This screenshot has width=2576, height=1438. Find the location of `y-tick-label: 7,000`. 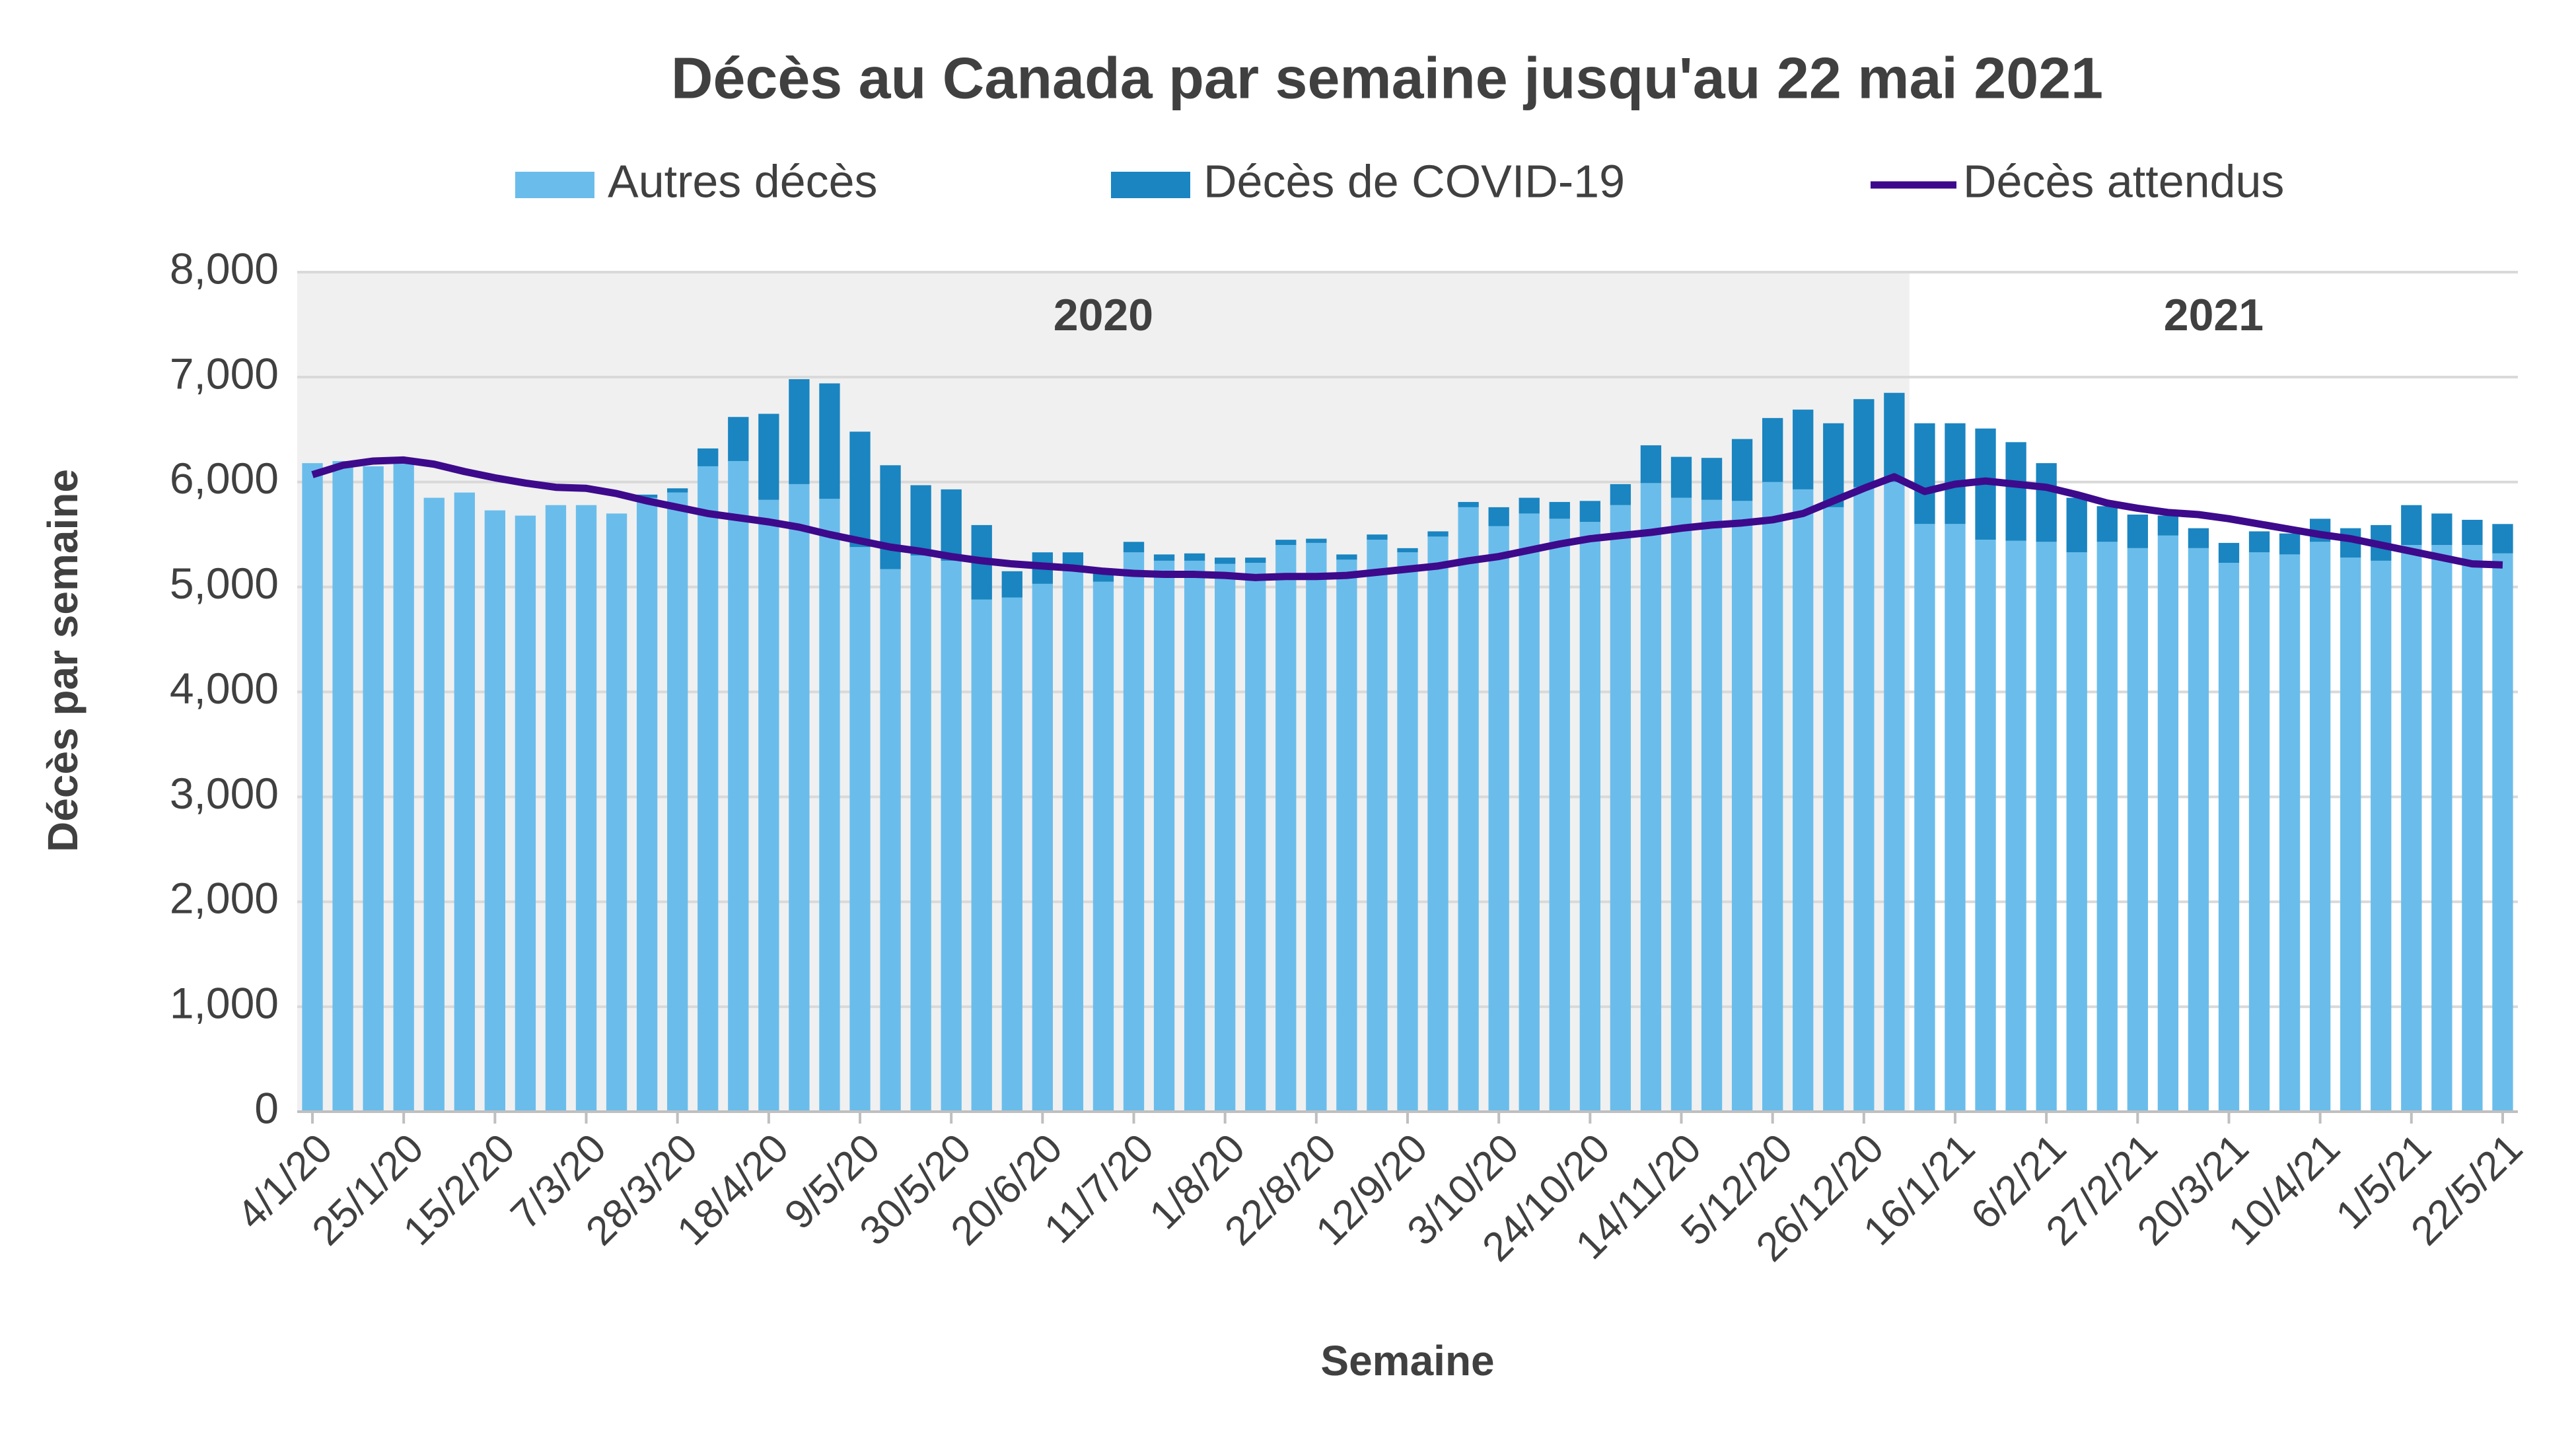

y-tick-label: 7,000 is located at coordinates (224, 373).